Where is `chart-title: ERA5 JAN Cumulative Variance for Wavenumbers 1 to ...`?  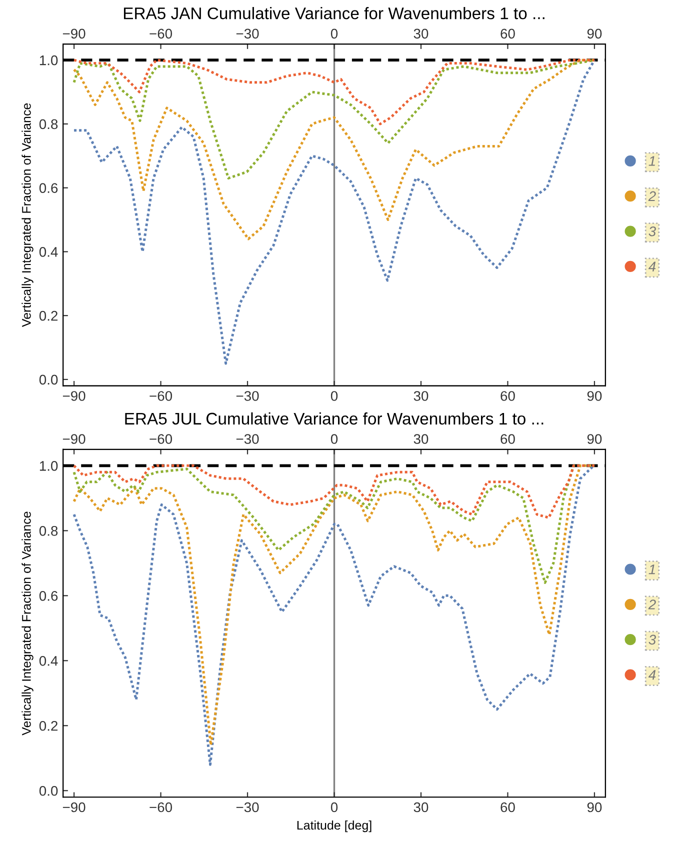 chart-title: ERA5 JAN Cumulative Variance for Wavenumbers 1 to ... is located at coordinates (334, 13).